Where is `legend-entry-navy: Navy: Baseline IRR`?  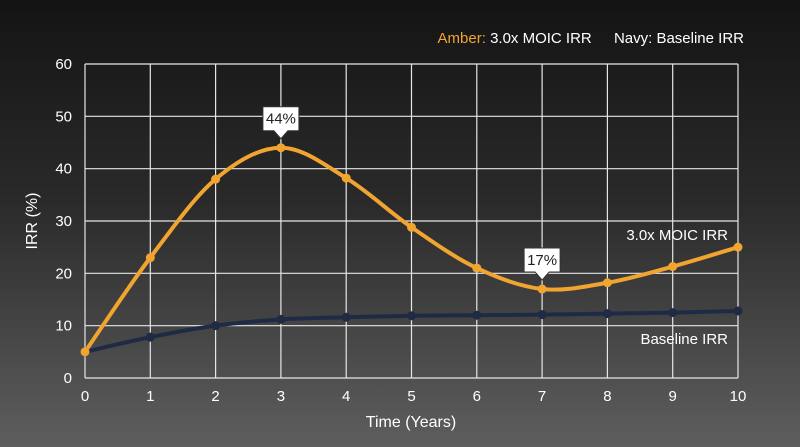 legend-entry-navy: Navy: Baseline IRR is located at coordinates (679, 38).